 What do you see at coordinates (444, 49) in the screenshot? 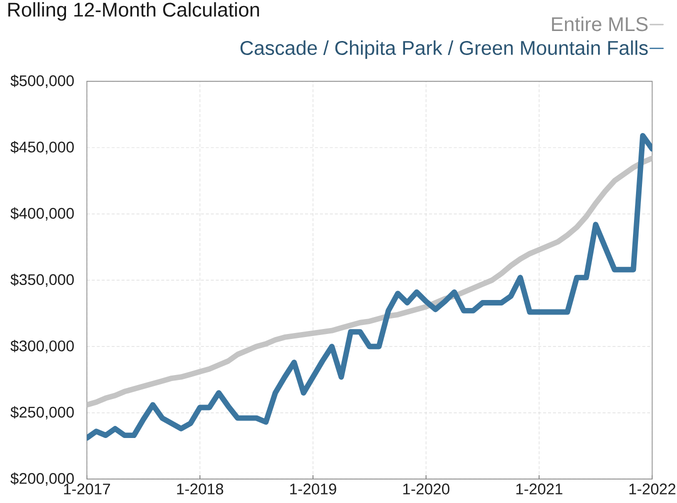
I see `legend-label: Cascade / Chipita Park / Green Mountain Falls` at bounding box center [444, 49].